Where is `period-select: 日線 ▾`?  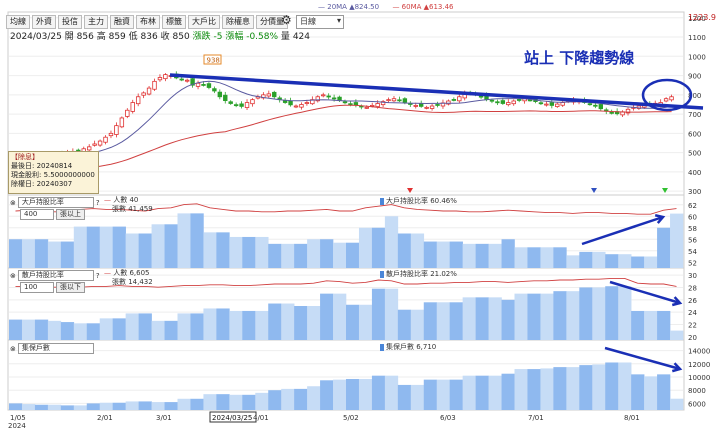
period-select: 日線 ▾ is located at coordinates (320, 22).